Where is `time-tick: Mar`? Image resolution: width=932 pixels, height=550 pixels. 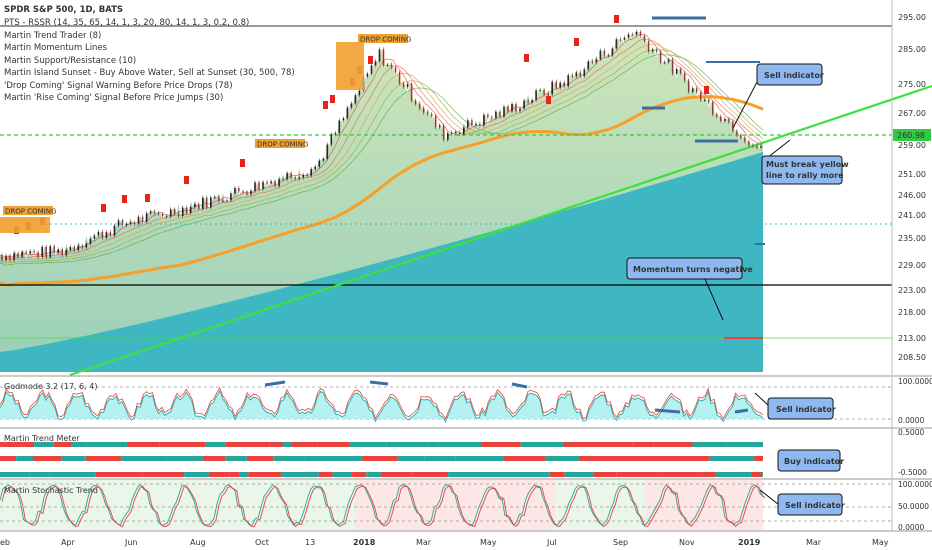 time-tick: Mar is located at coordinates (814, 542).